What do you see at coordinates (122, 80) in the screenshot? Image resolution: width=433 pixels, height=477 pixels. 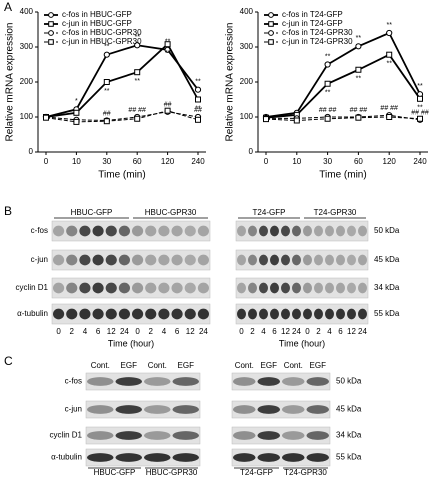 I see `series-line` at bounding box center [122, 80].